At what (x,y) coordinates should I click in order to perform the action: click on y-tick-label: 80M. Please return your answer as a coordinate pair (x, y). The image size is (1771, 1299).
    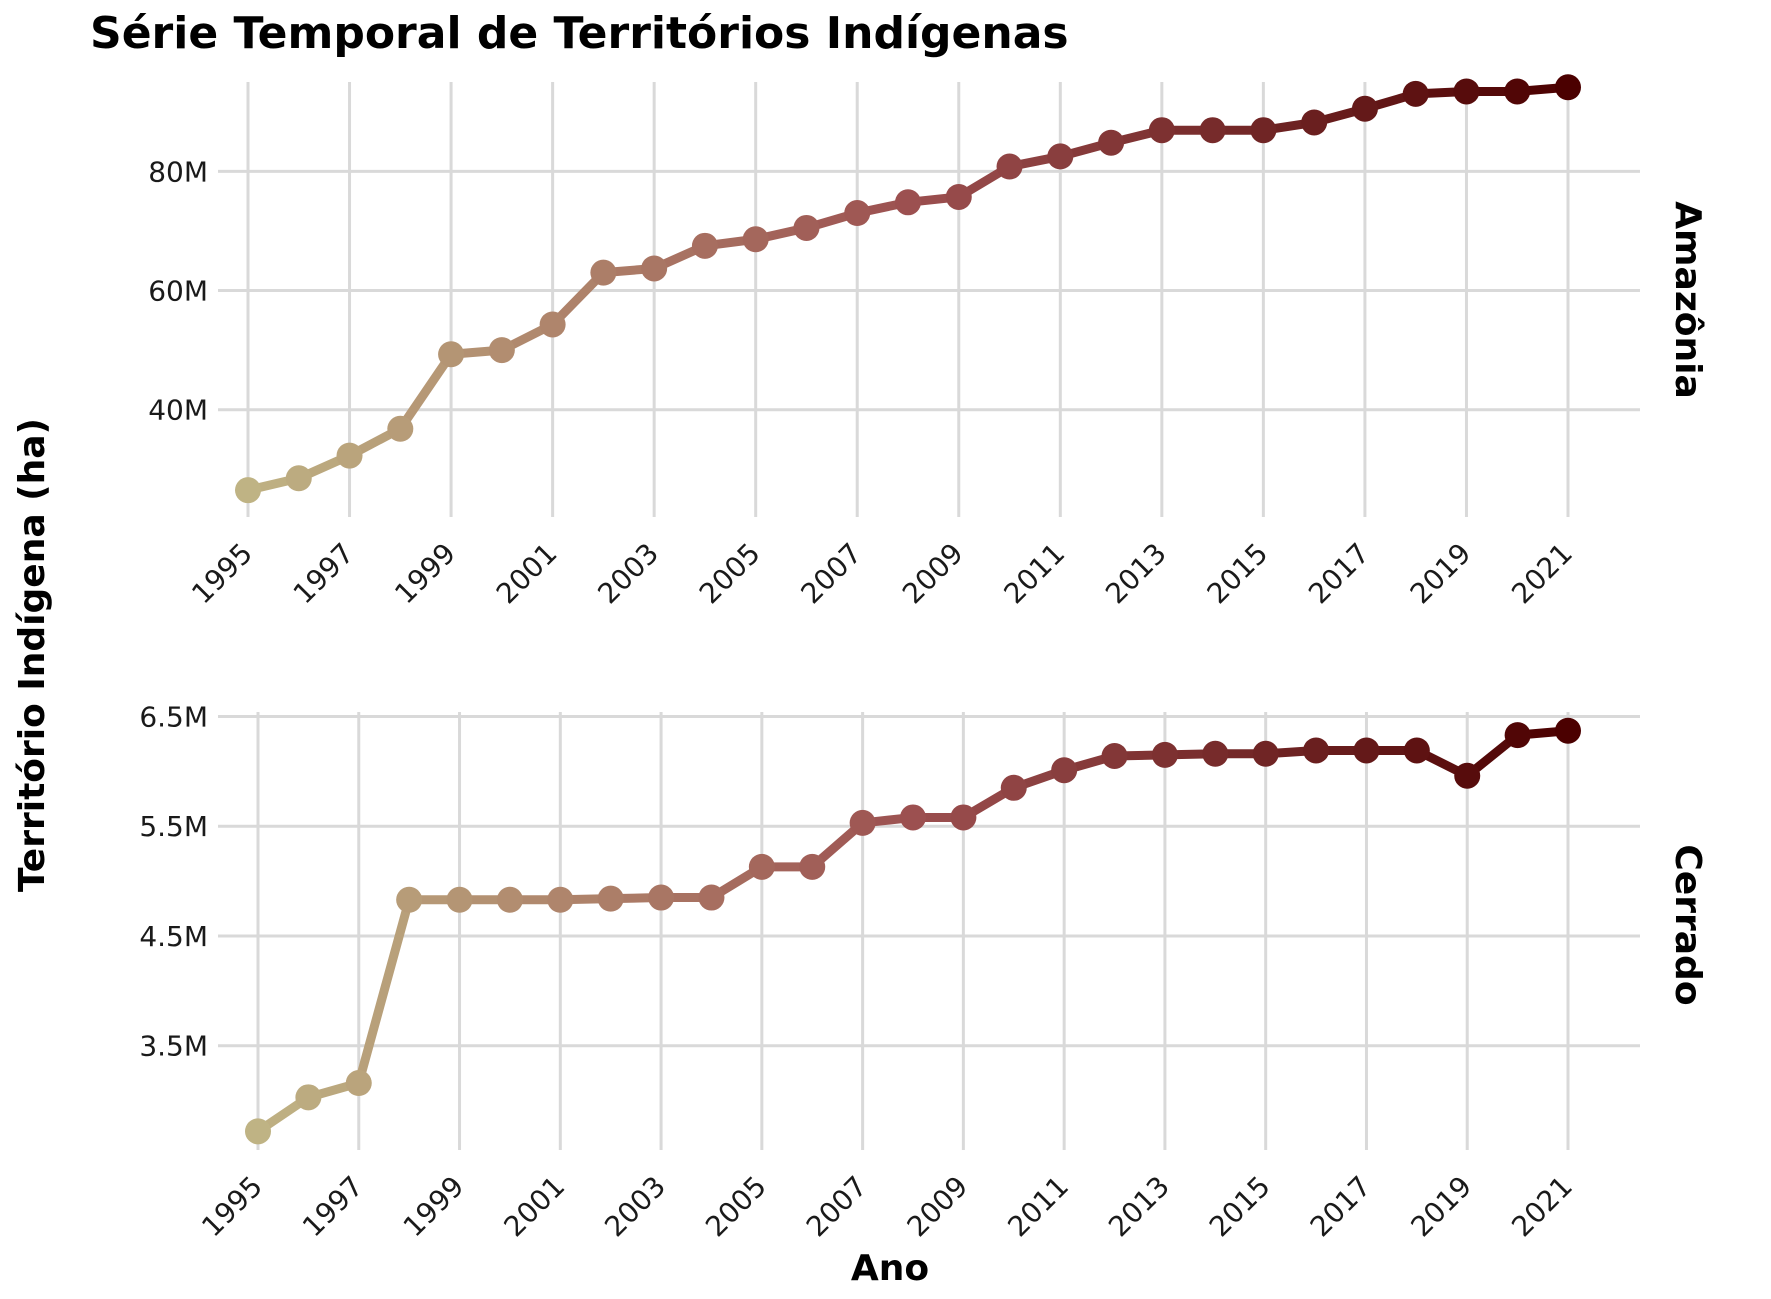
    Looking at the image, I should click on (178, 171).